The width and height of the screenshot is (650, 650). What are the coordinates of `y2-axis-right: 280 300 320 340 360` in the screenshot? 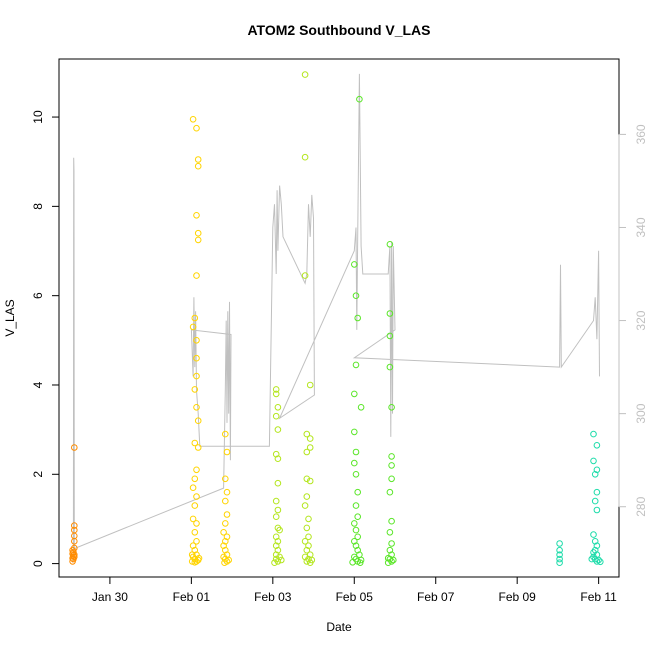 It's located at (633, 320).